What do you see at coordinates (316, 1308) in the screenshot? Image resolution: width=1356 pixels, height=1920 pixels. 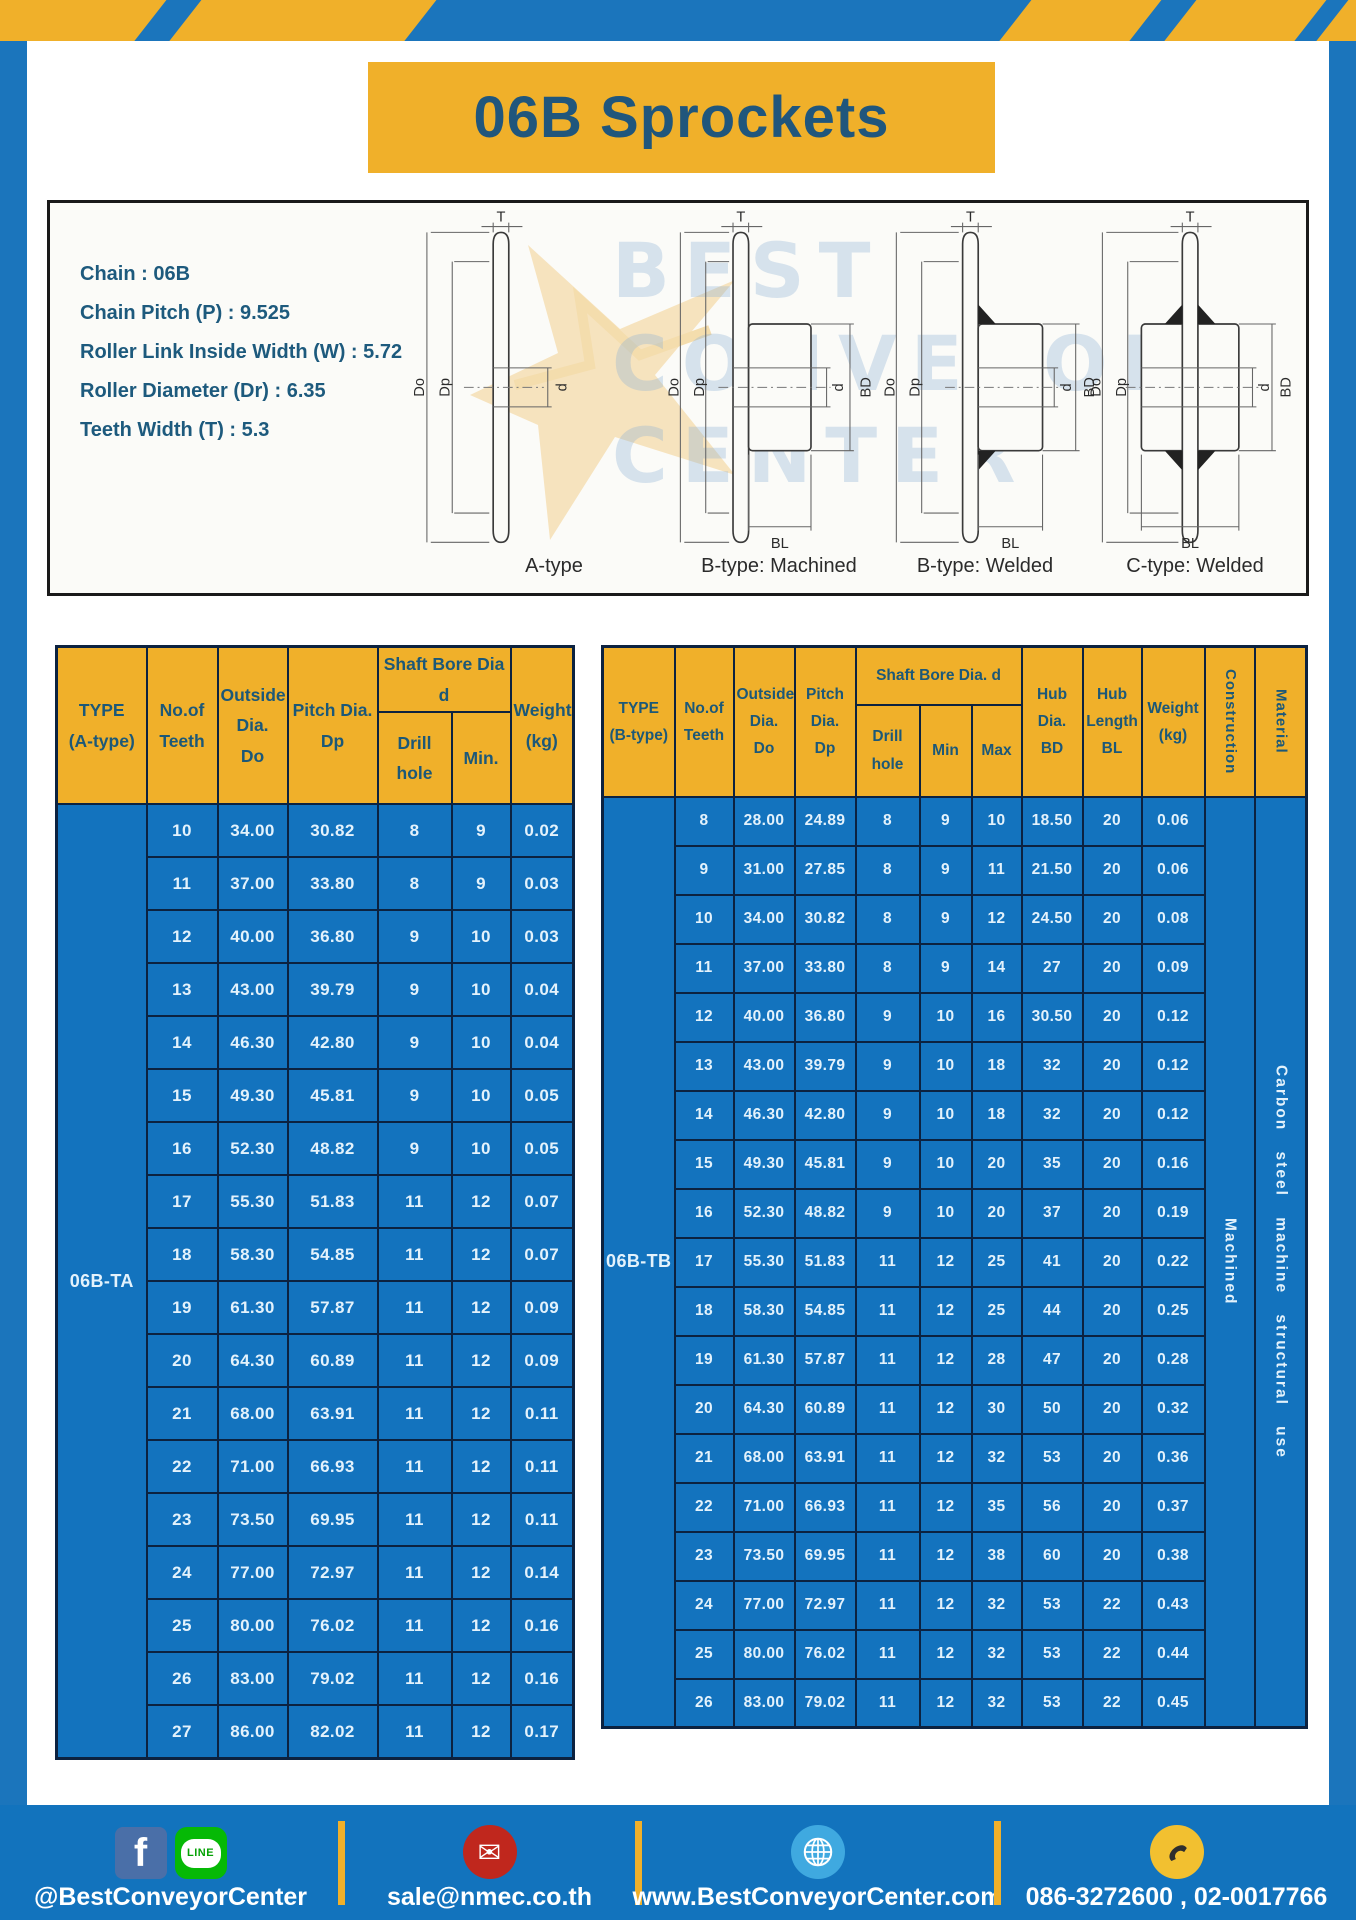 I see `table-row: 19 61.30 57.87 11 12 0.09` at bounding box center [316, 1308].